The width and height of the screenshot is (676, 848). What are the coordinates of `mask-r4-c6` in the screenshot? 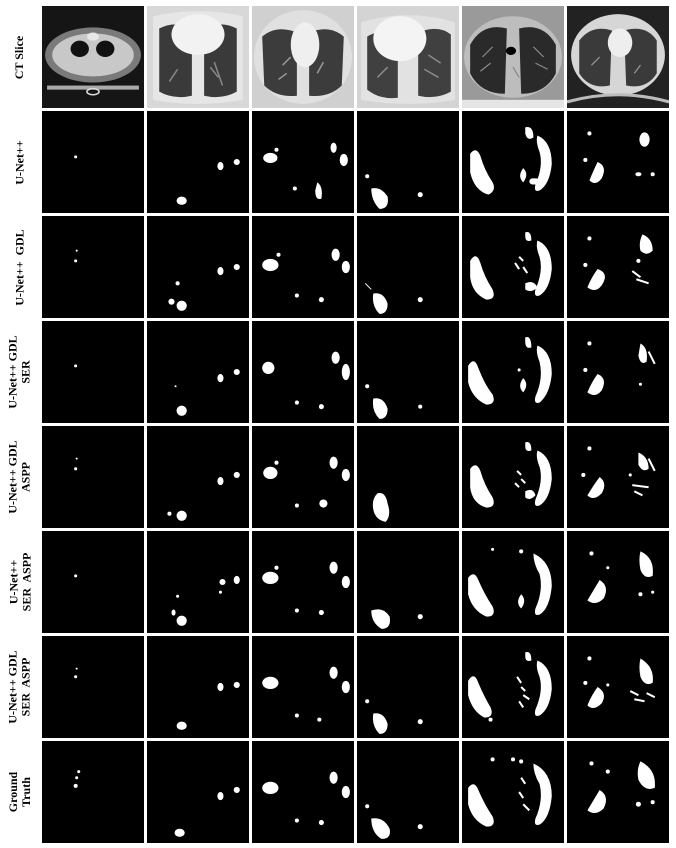 It's located at (618, 472).